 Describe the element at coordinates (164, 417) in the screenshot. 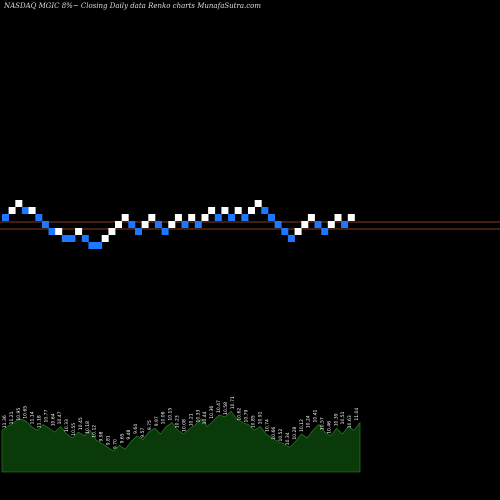

I see `volume-value-label: 10.06` at that location.